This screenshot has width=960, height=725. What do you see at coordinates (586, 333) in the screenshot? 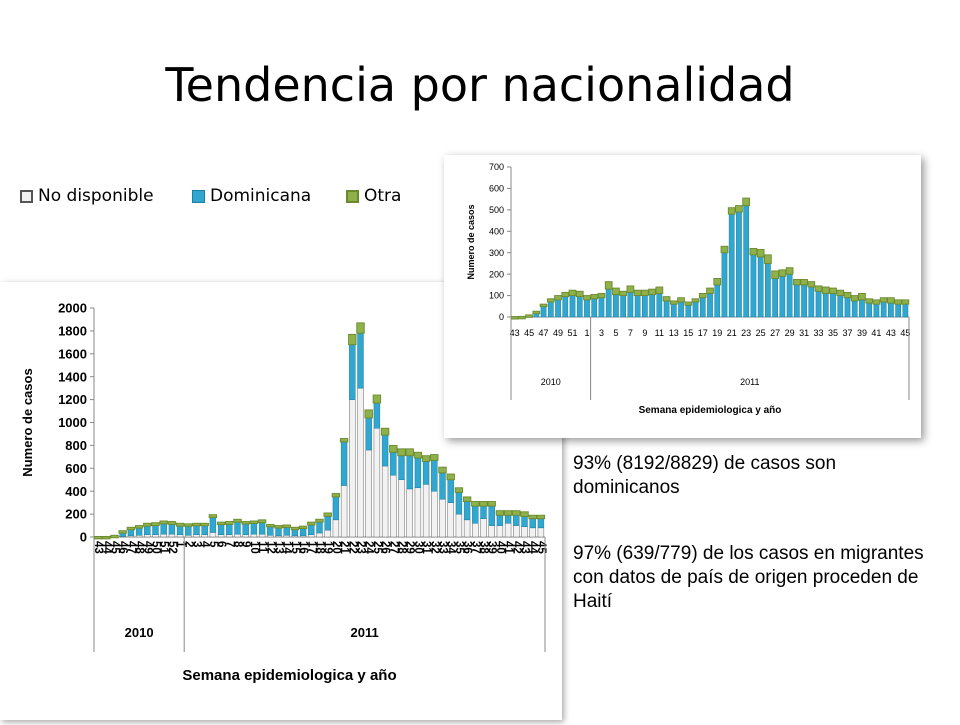
I see `x-tick-label: 1` at bounding box center [586, 333].